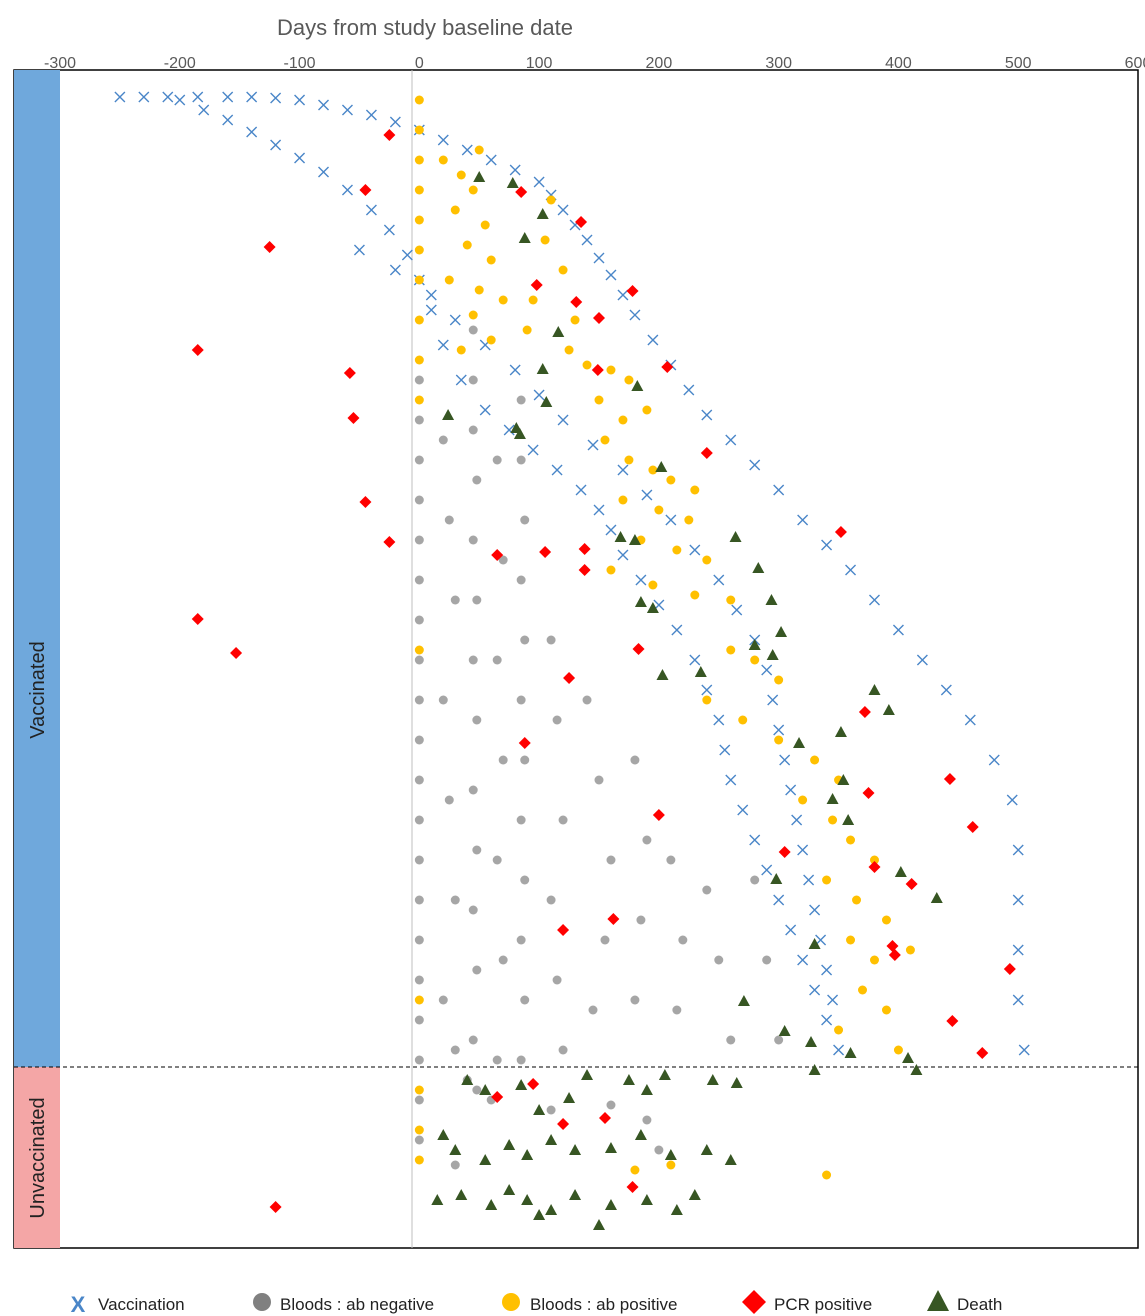 This screenshot has height=1316, width=1145. I want to click on x-tick-label: 100, so click(539, 63).